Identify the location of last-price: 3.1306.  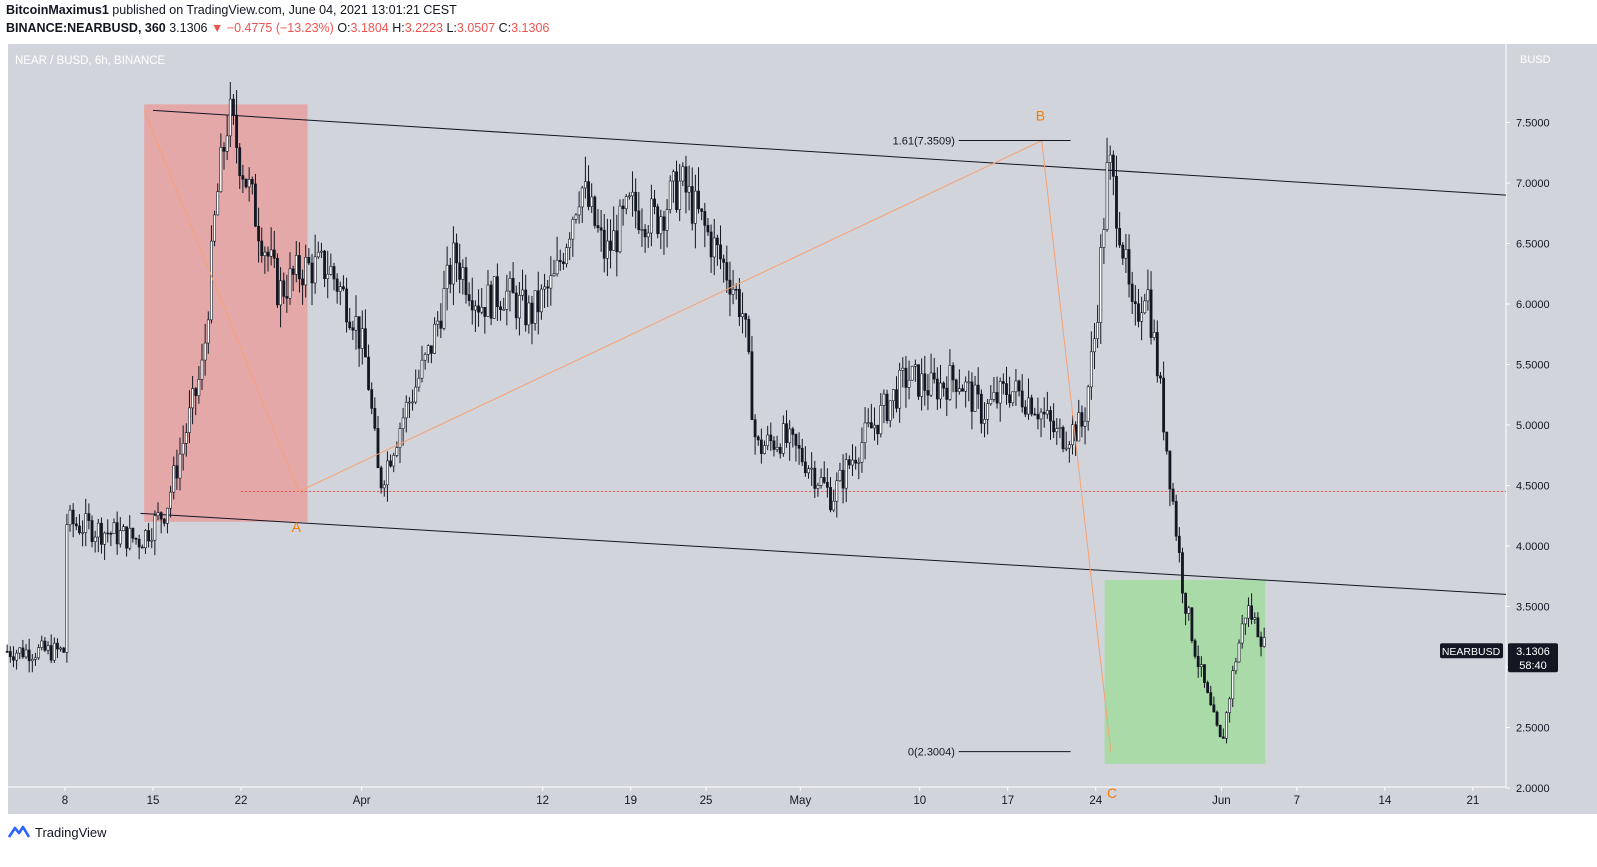
(188, 28).